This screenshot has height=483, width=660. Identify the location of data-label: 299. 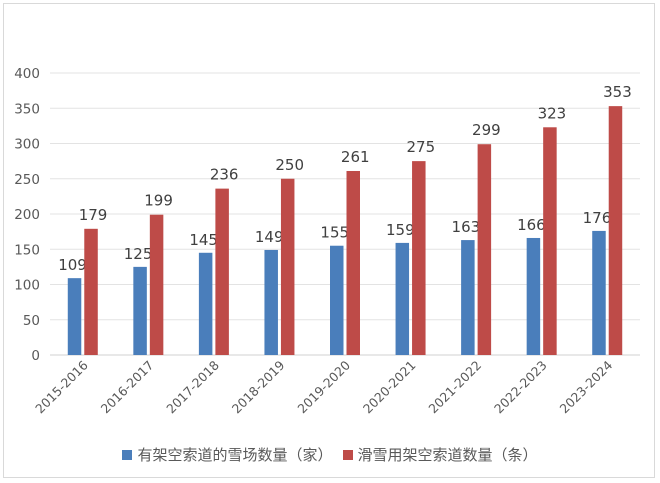
(486, 130).